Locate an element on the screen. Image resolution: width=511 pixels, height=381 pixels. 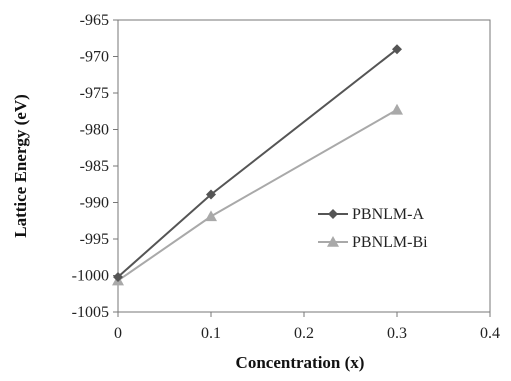
y-tick-label: -1000 is located at coordinates (90, 276).